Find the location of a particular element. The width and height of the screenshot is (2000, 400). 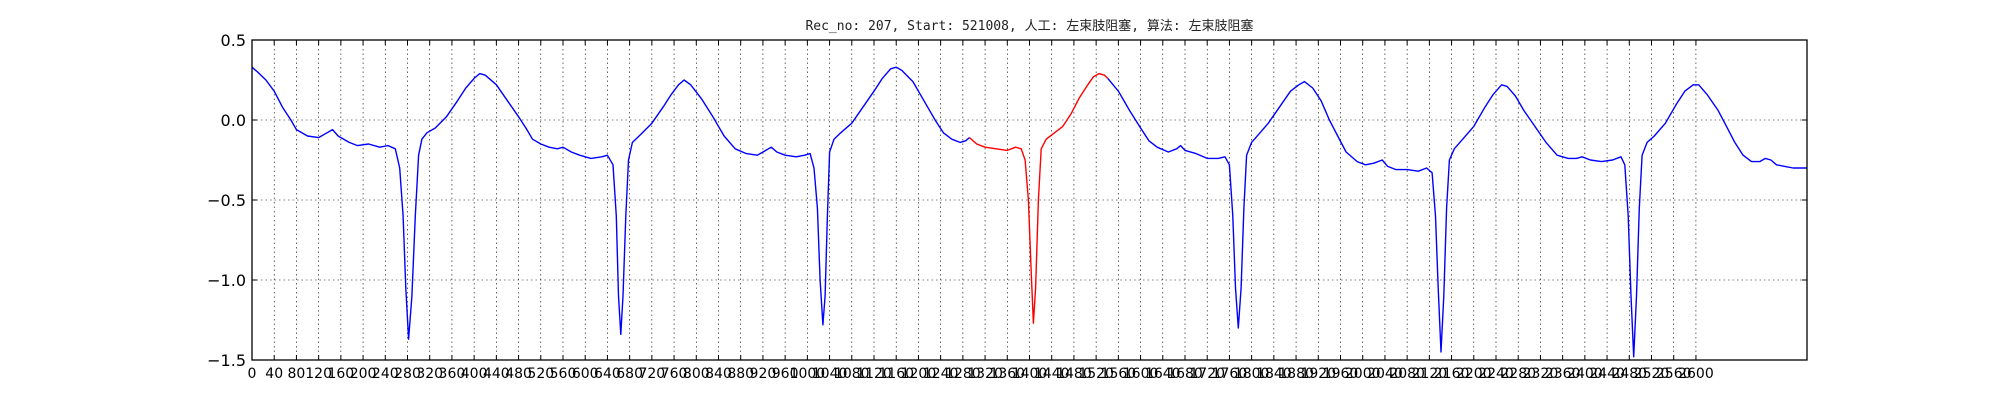

x-tick-label: 280 is located at coordinates (407, 374).